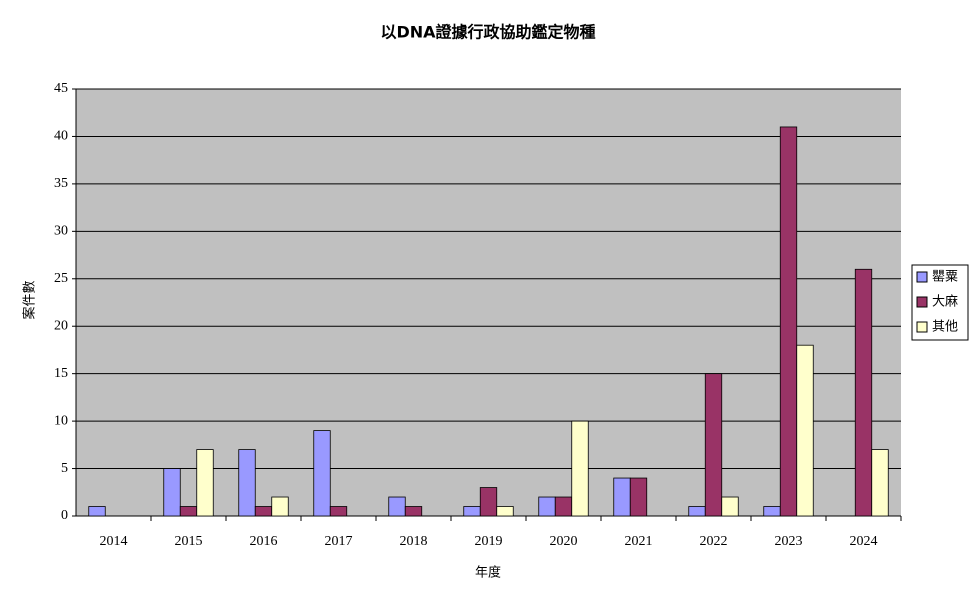 The image size is (977, 604). Describe the element at coordinates (61, 231) in the screenshot. I see `y-tick-label: 30` at that location.